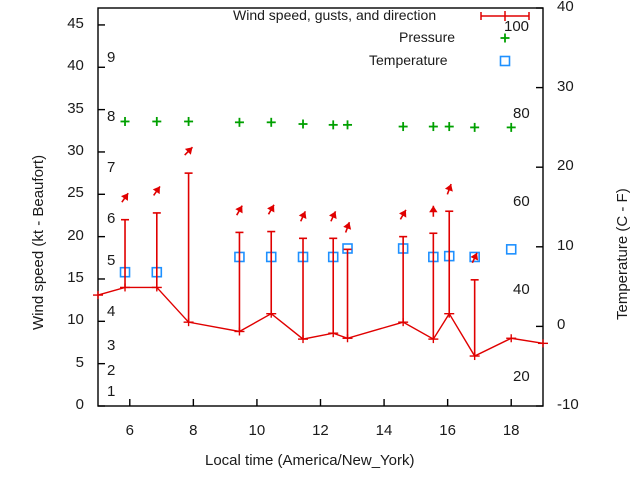 The width and height of the screenshot is (640, 480). What do you see at coordinates (75, 23) in the screenshot?
I see `y-tick-label-45: 45` at bounding box center [75, 23].